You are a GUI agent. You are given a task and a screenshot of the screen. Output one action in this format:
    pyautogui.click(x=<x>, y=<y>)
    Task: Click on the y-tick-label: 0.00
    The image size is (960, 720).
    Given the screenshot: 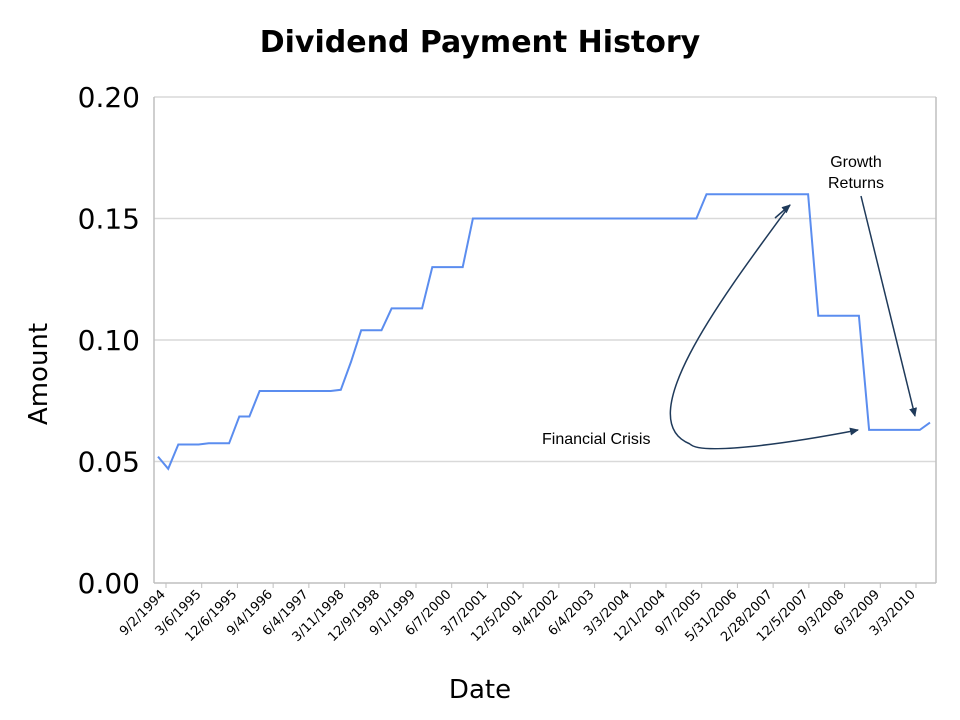 What is the action you would take?
    pyautogui.click(x=109, y=583)
    